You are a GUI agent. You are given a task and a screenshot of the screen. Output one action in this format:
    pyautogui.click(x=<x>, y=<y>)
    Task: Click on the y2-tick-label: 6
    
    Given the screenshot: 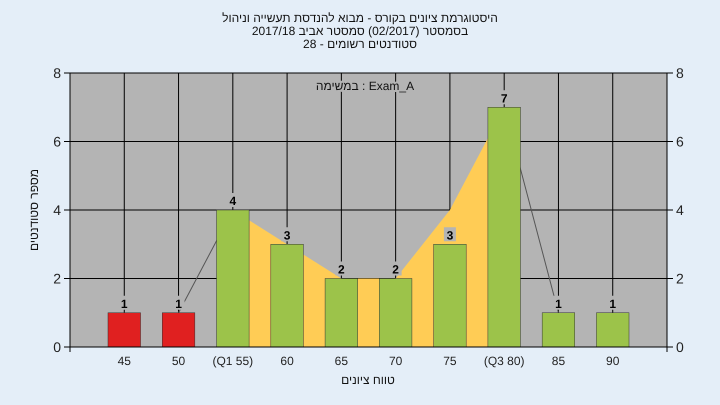 What is the action you would take?
    pyautogui.click(x=680, y=142)
    